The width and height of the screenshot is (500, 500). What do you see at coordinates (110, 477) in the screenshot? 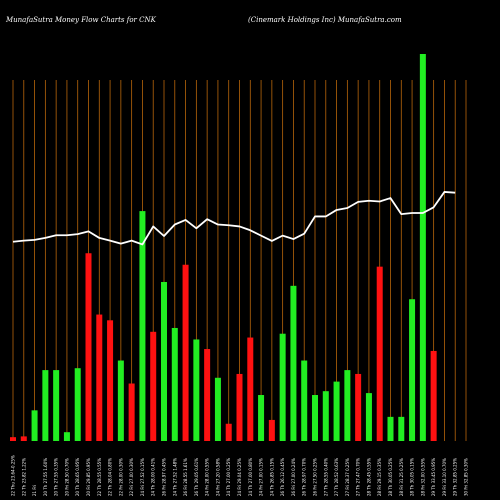
I see `x-tick-label: 22 Th 28.04 0.80%` at bounding box center [110, 477].